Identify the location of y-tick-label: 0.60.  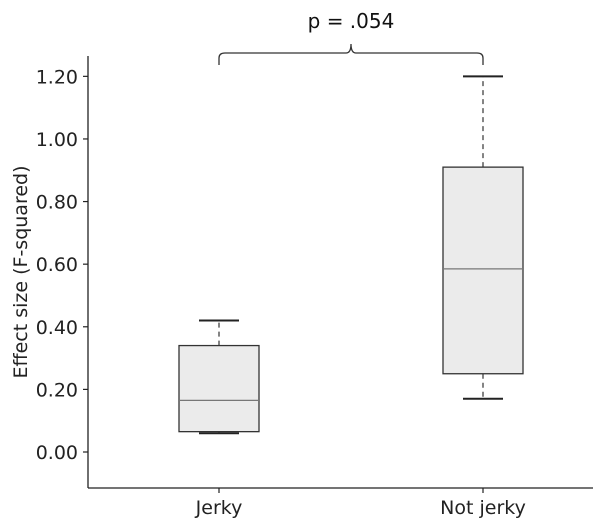
(57, 265).